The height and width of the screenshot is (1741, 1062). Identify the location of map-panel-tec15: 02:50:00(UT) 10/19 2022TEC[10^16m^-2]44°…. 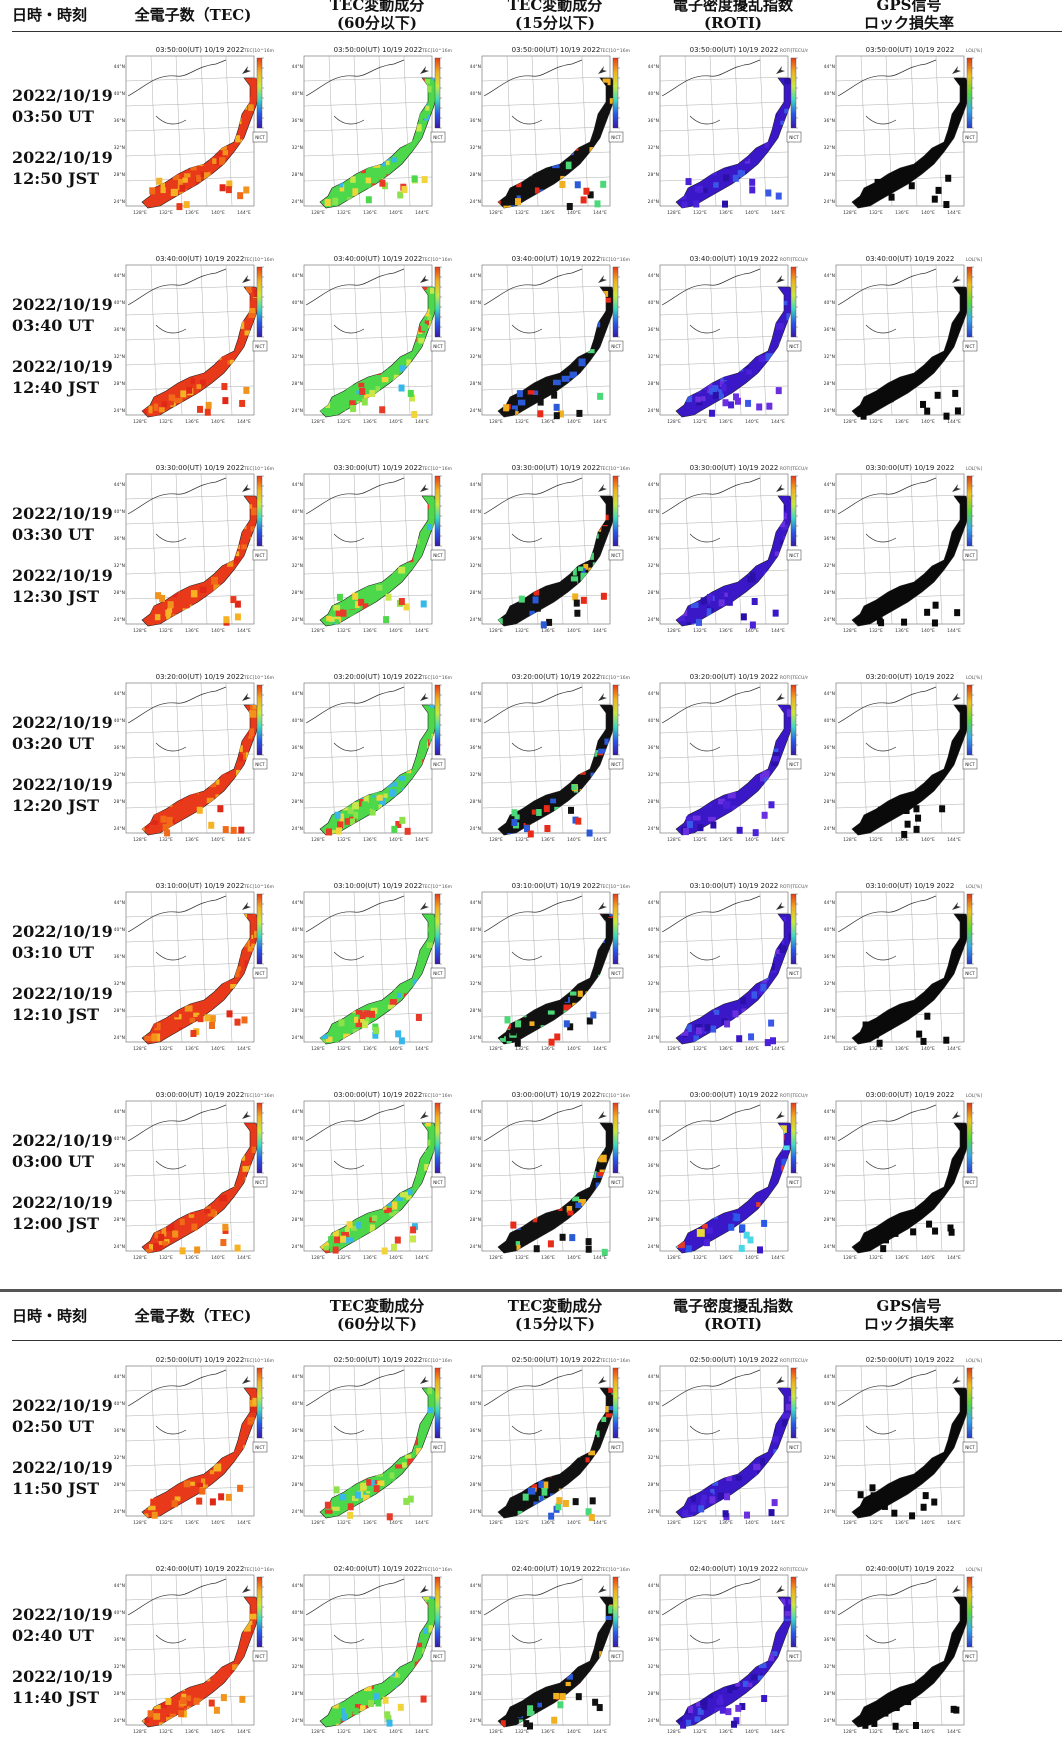
(550, 1443).